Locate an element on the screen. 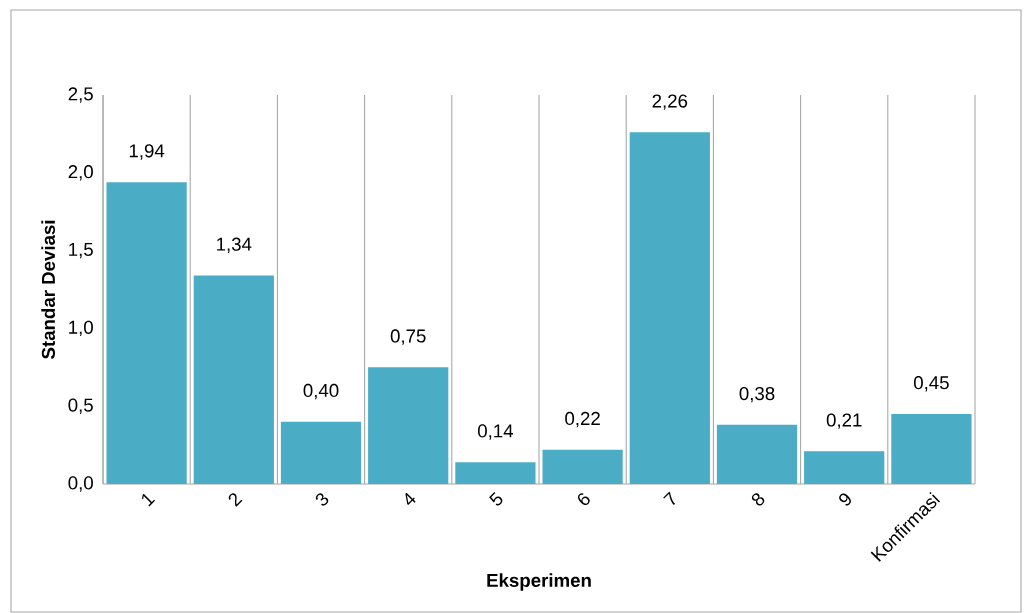 Image resolution: width=1024 pixels, height=613 pixels. y-tick-label: 0,5 is located at coordinates (80, 406).